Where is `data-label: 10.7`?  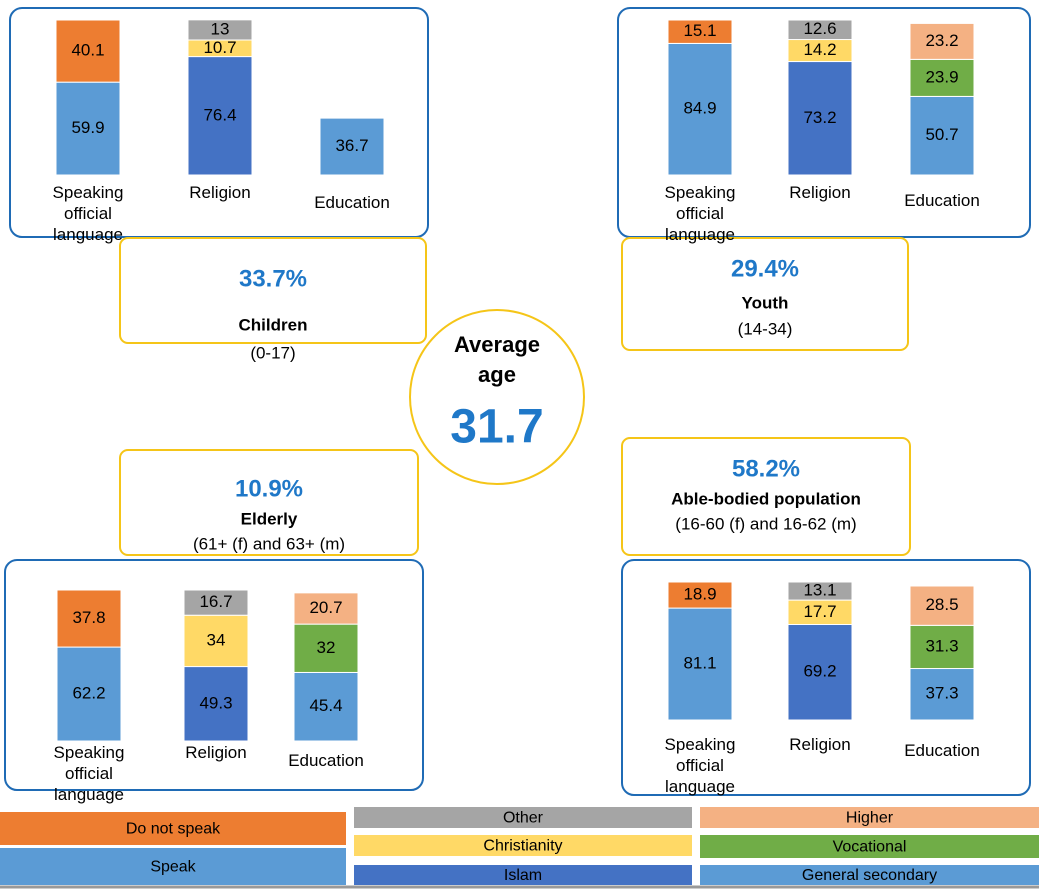
data-label: 10.7 is located at coordinates (219, 47).